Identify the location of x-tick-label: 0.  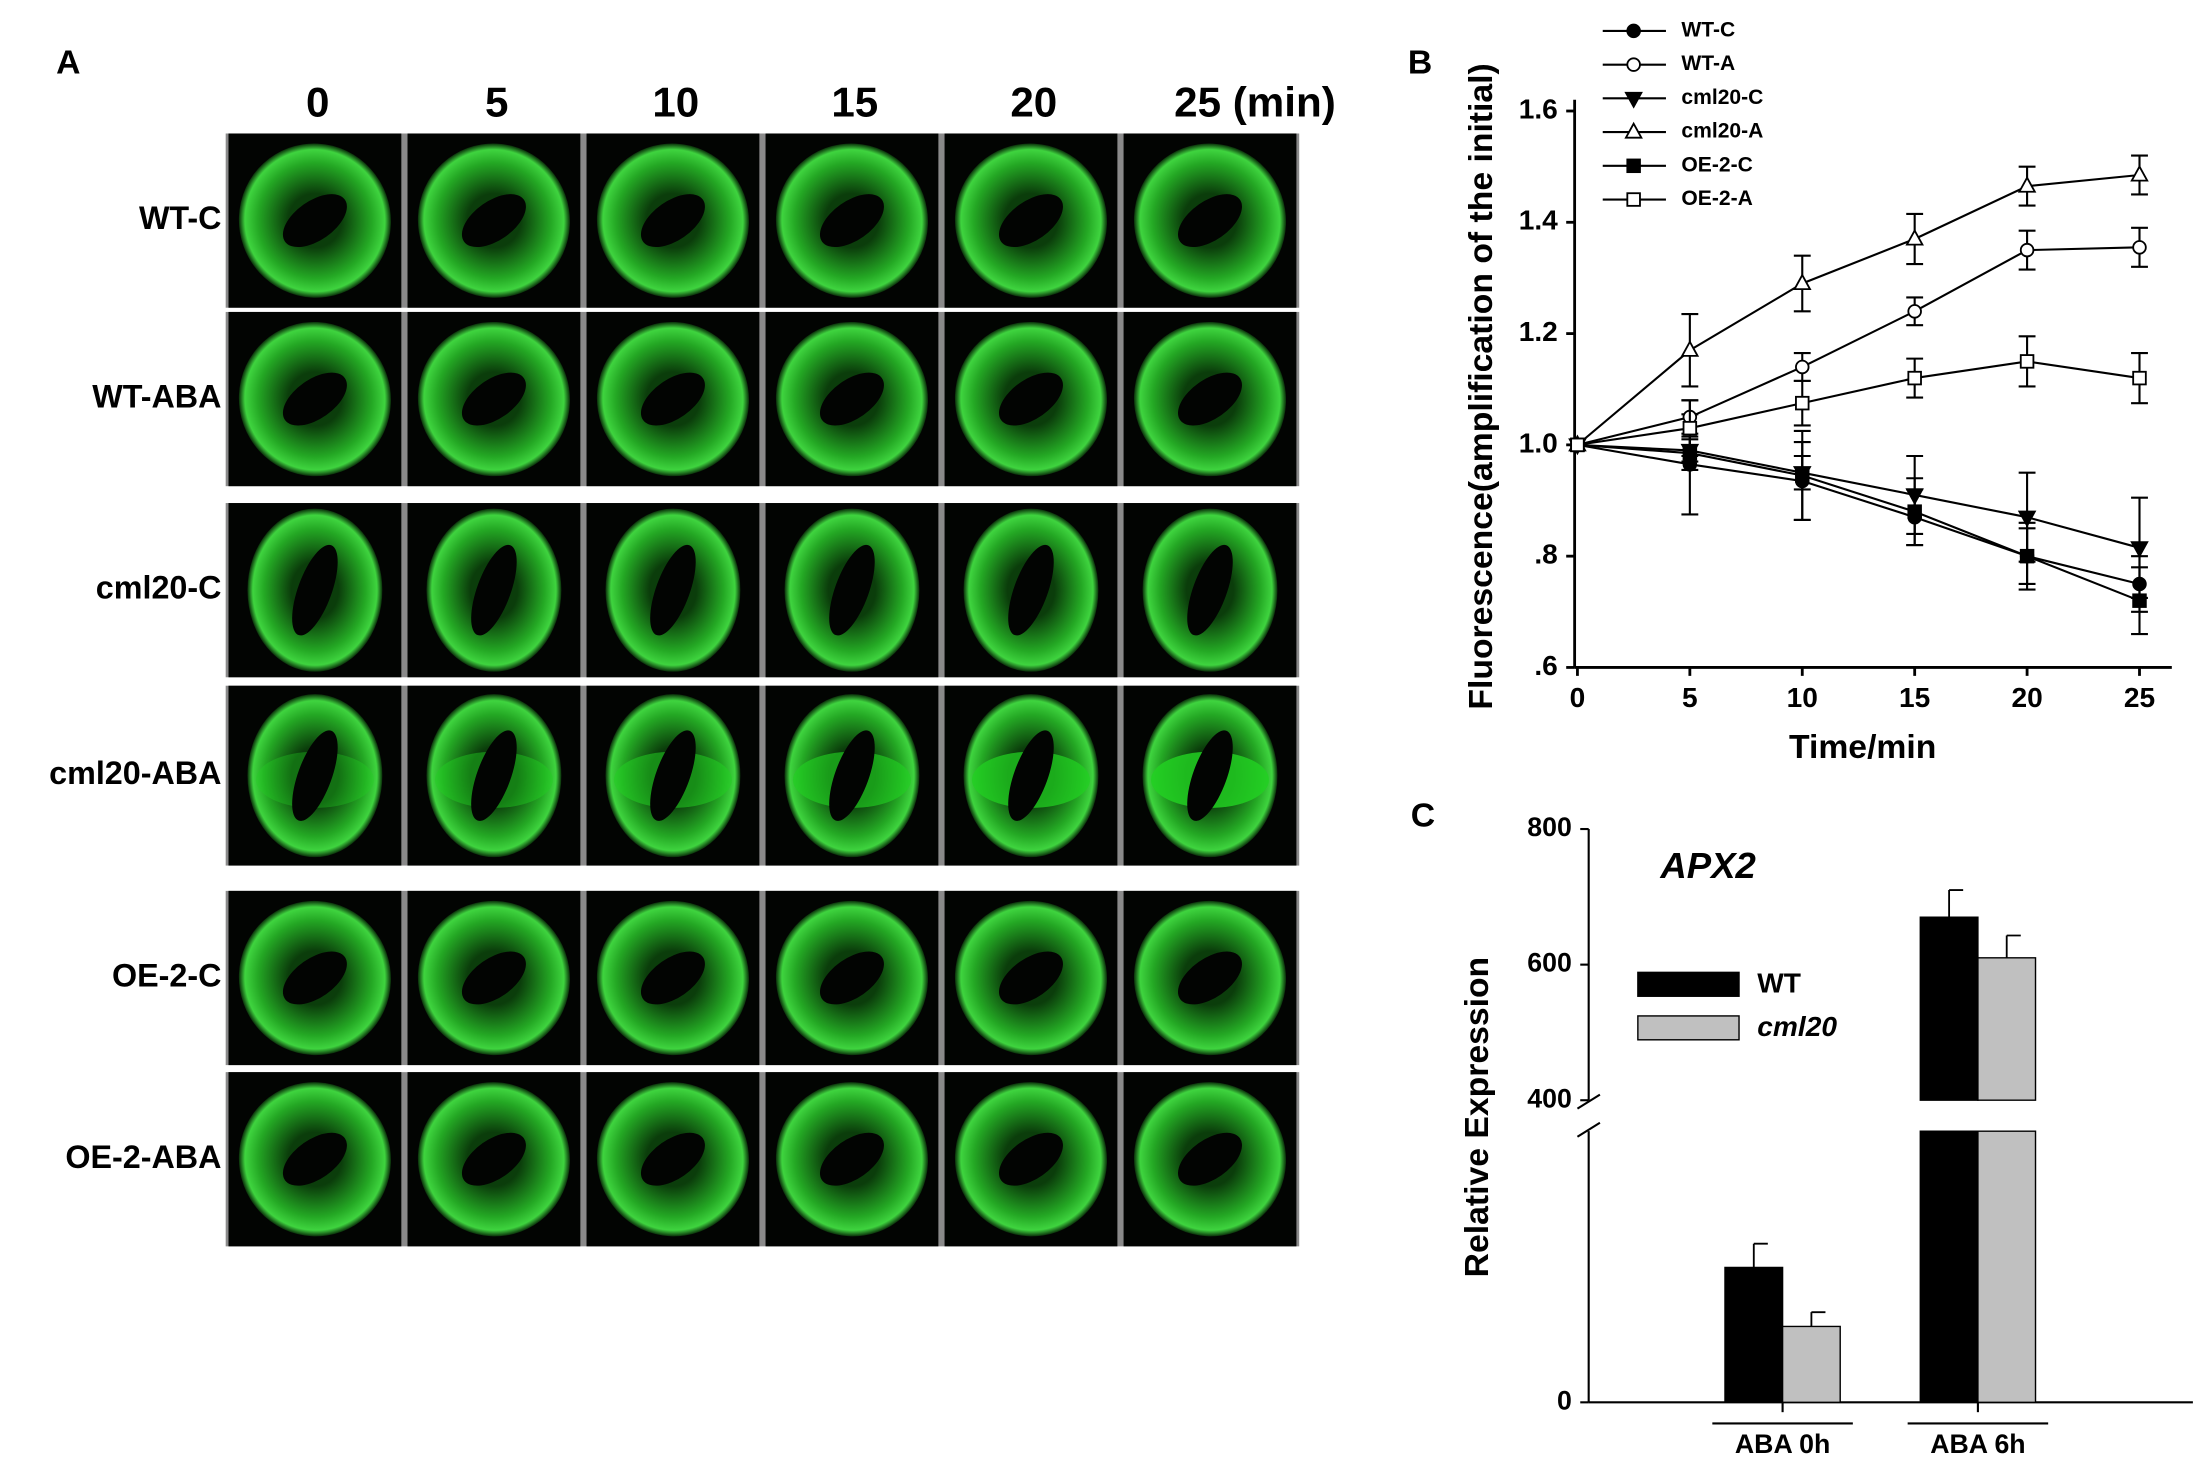
(1578, 697).